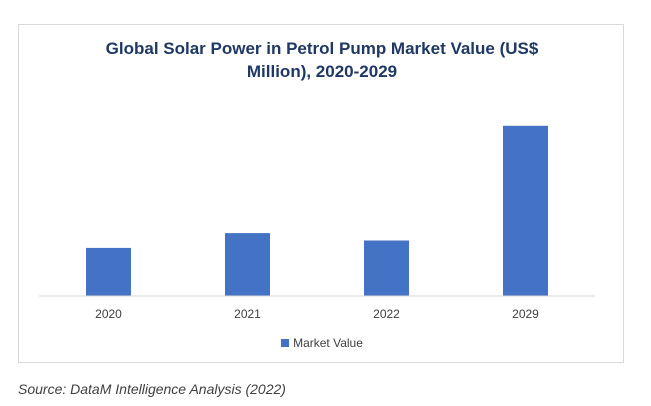 This screenshot has height=406, width=651. I want to click on legend: Market Value, so click(322, 343).